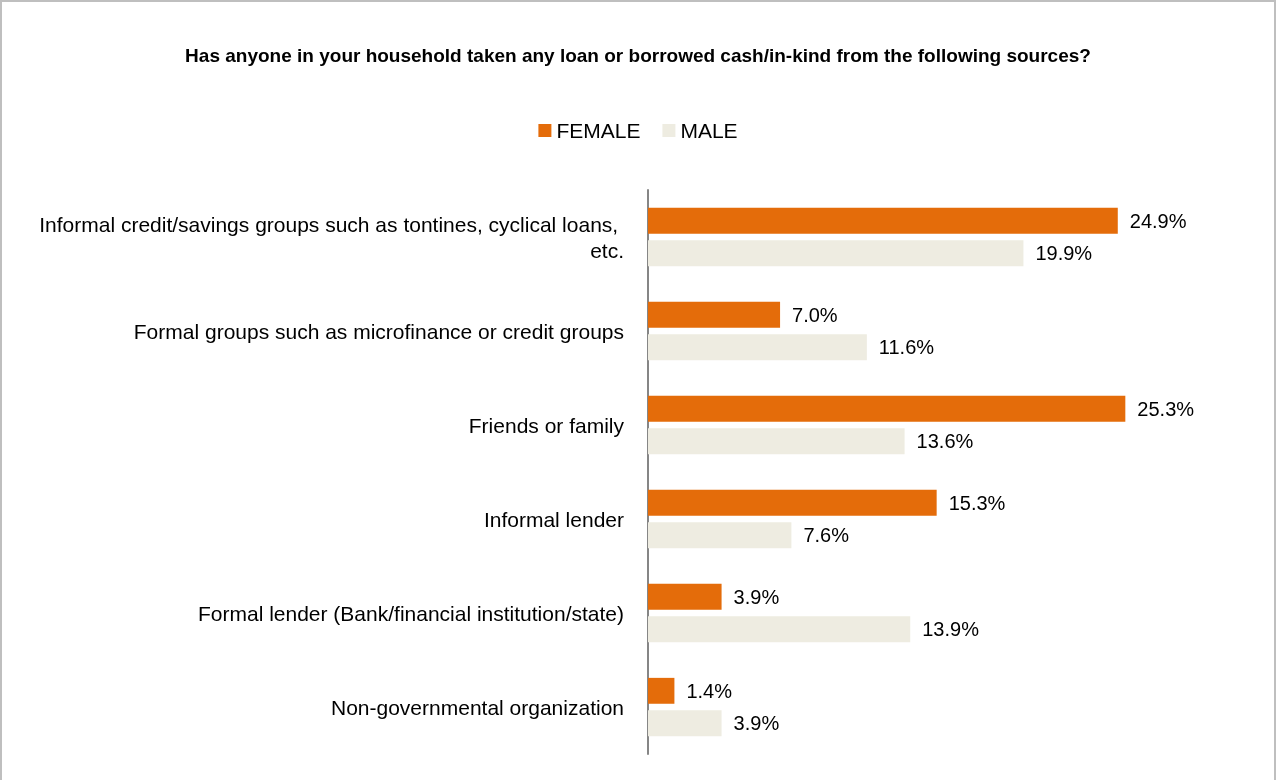 The height and width of the screenshot is (780, 1276). I want to click on data-label: 7.0%, so click(815, 314).